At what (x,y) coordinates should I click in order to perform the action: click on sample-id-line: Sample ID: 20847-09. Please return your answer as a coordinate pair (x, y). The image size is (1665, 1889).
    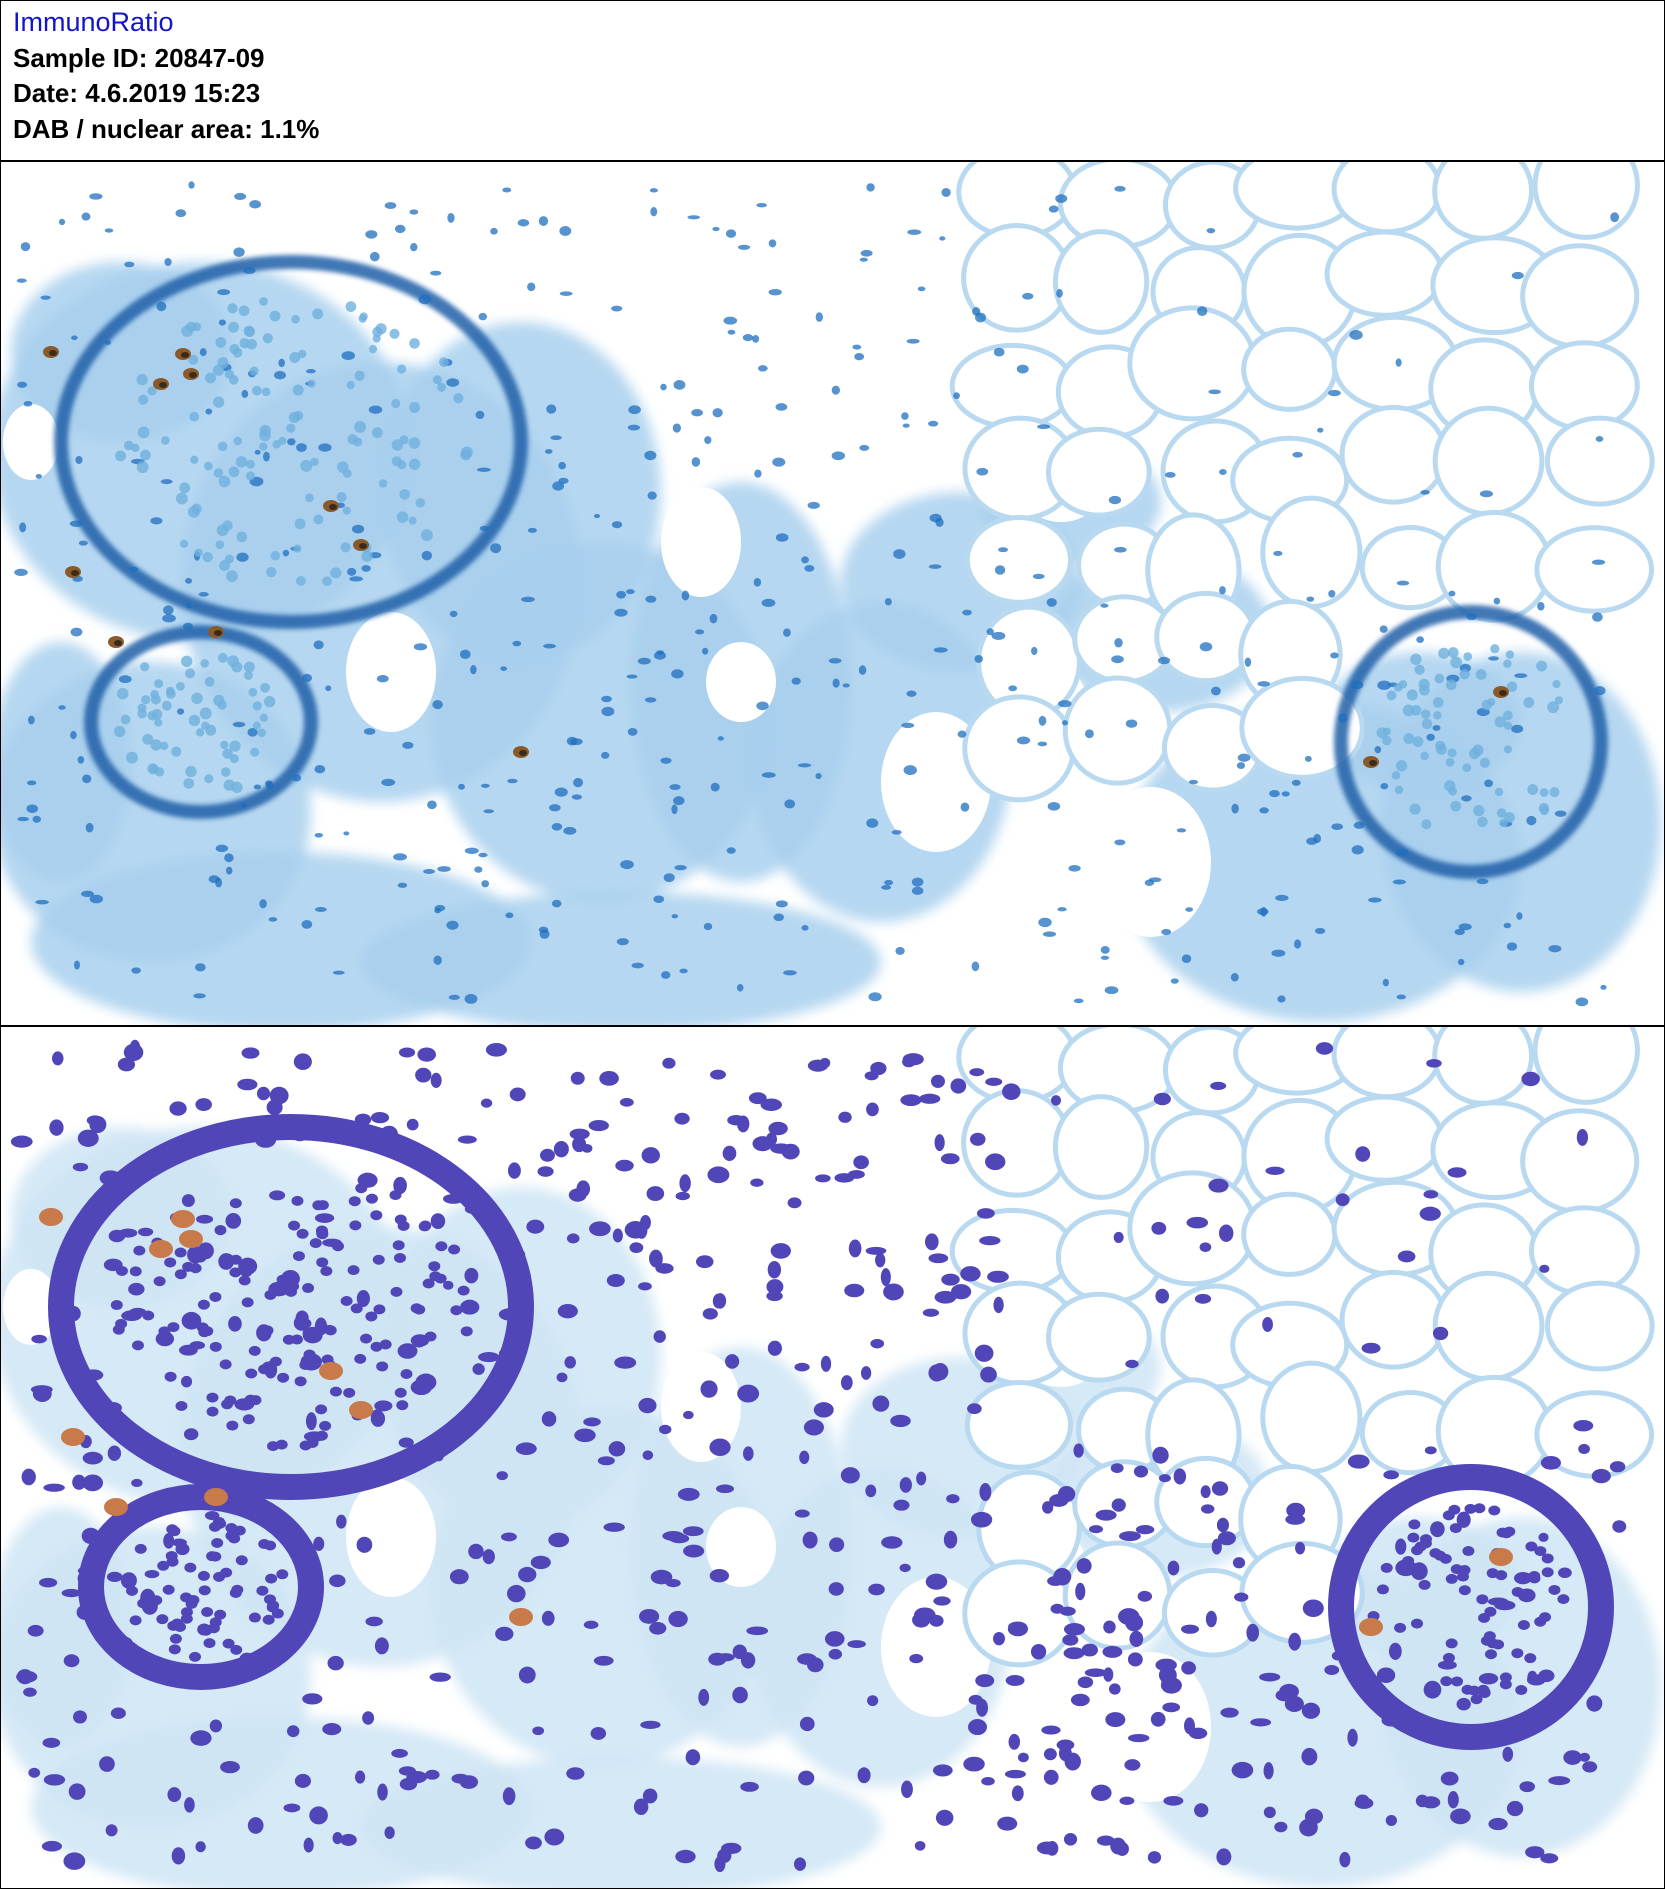
    Looking at the image, I should click on (139, 58).